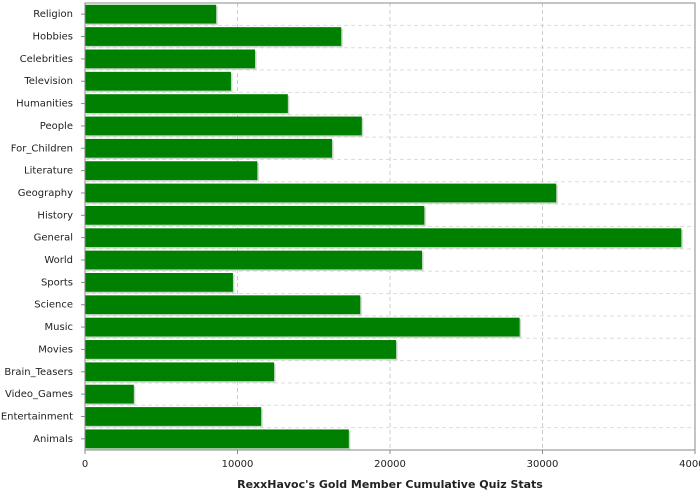 The width and height of the screenshot is (700, 500). I want to click on y-tick-label: History, so click(55, 215).